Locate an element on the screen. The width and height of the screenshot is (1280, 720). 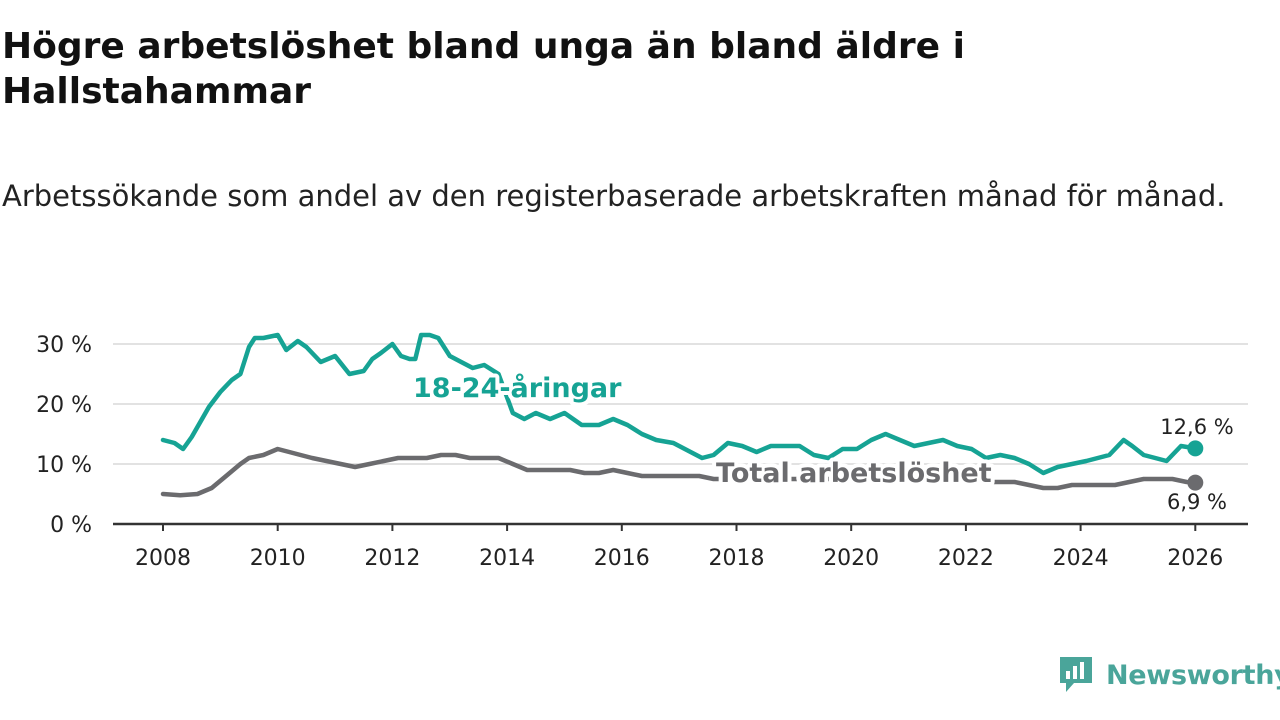
y-axis-tick-labels: 0 % 10 % 20 % 30 % is located at coordinates (64, 435).